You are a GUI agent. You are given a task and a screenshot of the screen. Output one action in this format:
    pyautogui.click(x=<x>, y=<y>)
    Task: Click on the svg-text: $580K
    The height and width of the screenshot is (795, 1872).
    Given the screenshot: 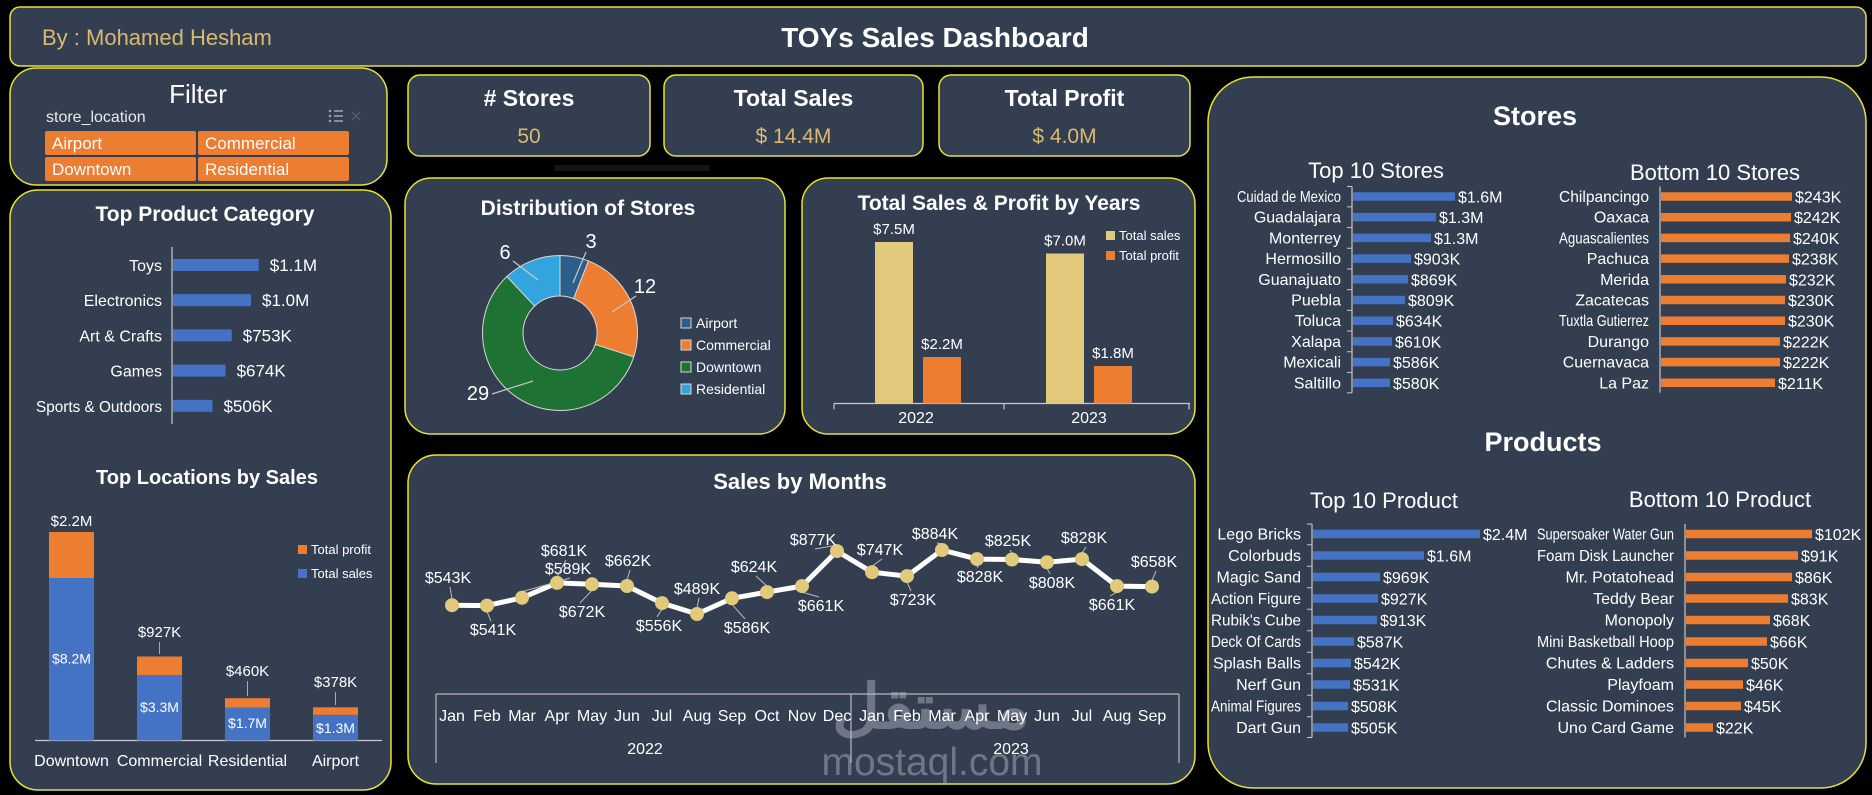 What is the action you would take?
    pyautogui.click(x=1416, y=384)
    